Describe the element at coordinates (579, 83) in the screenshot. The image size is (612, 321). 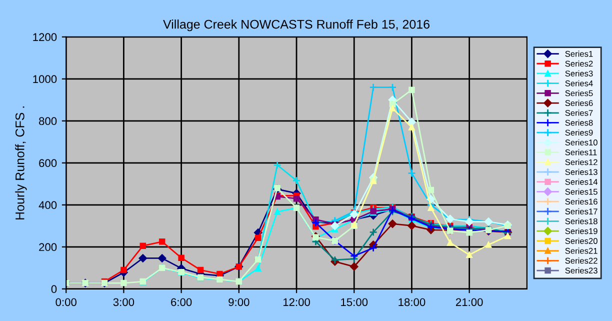
I see `legend-label: Series4` at that location.